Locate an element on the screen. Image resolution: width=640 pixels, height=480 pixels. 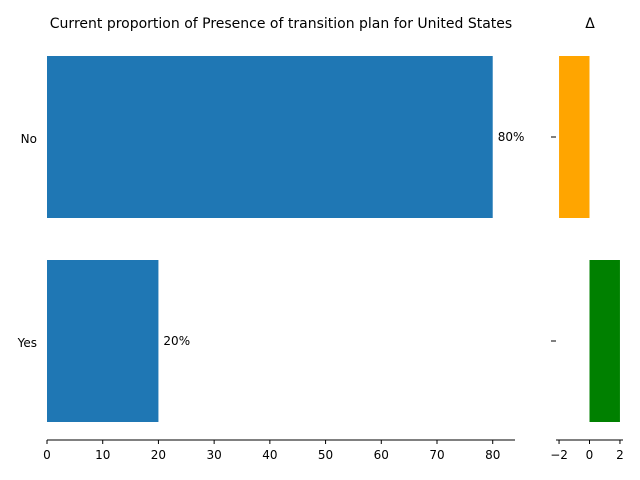
x-tick-label-10: 10 is located at coordinates (102, 455).